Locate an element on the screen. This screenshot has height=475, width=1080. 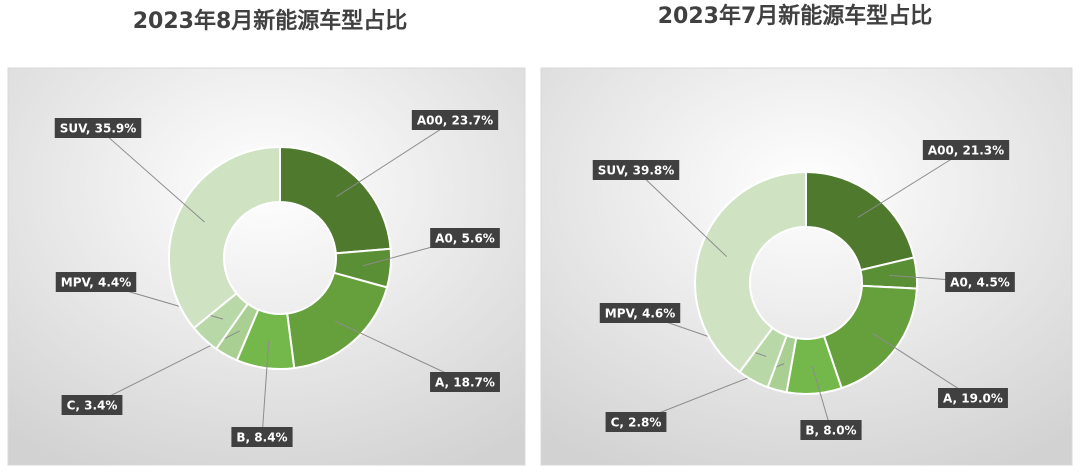
data-label: B, 8.4% is located at coordinates (262, 437).